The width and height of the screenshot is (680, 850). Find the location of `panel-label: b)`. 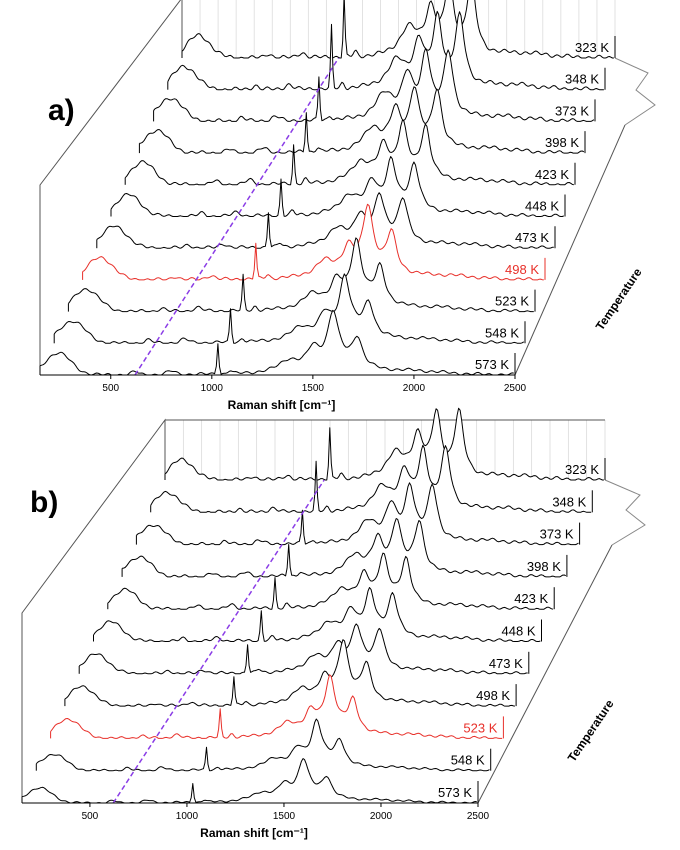

panel-label: b) is located at coordinates (44, 502).